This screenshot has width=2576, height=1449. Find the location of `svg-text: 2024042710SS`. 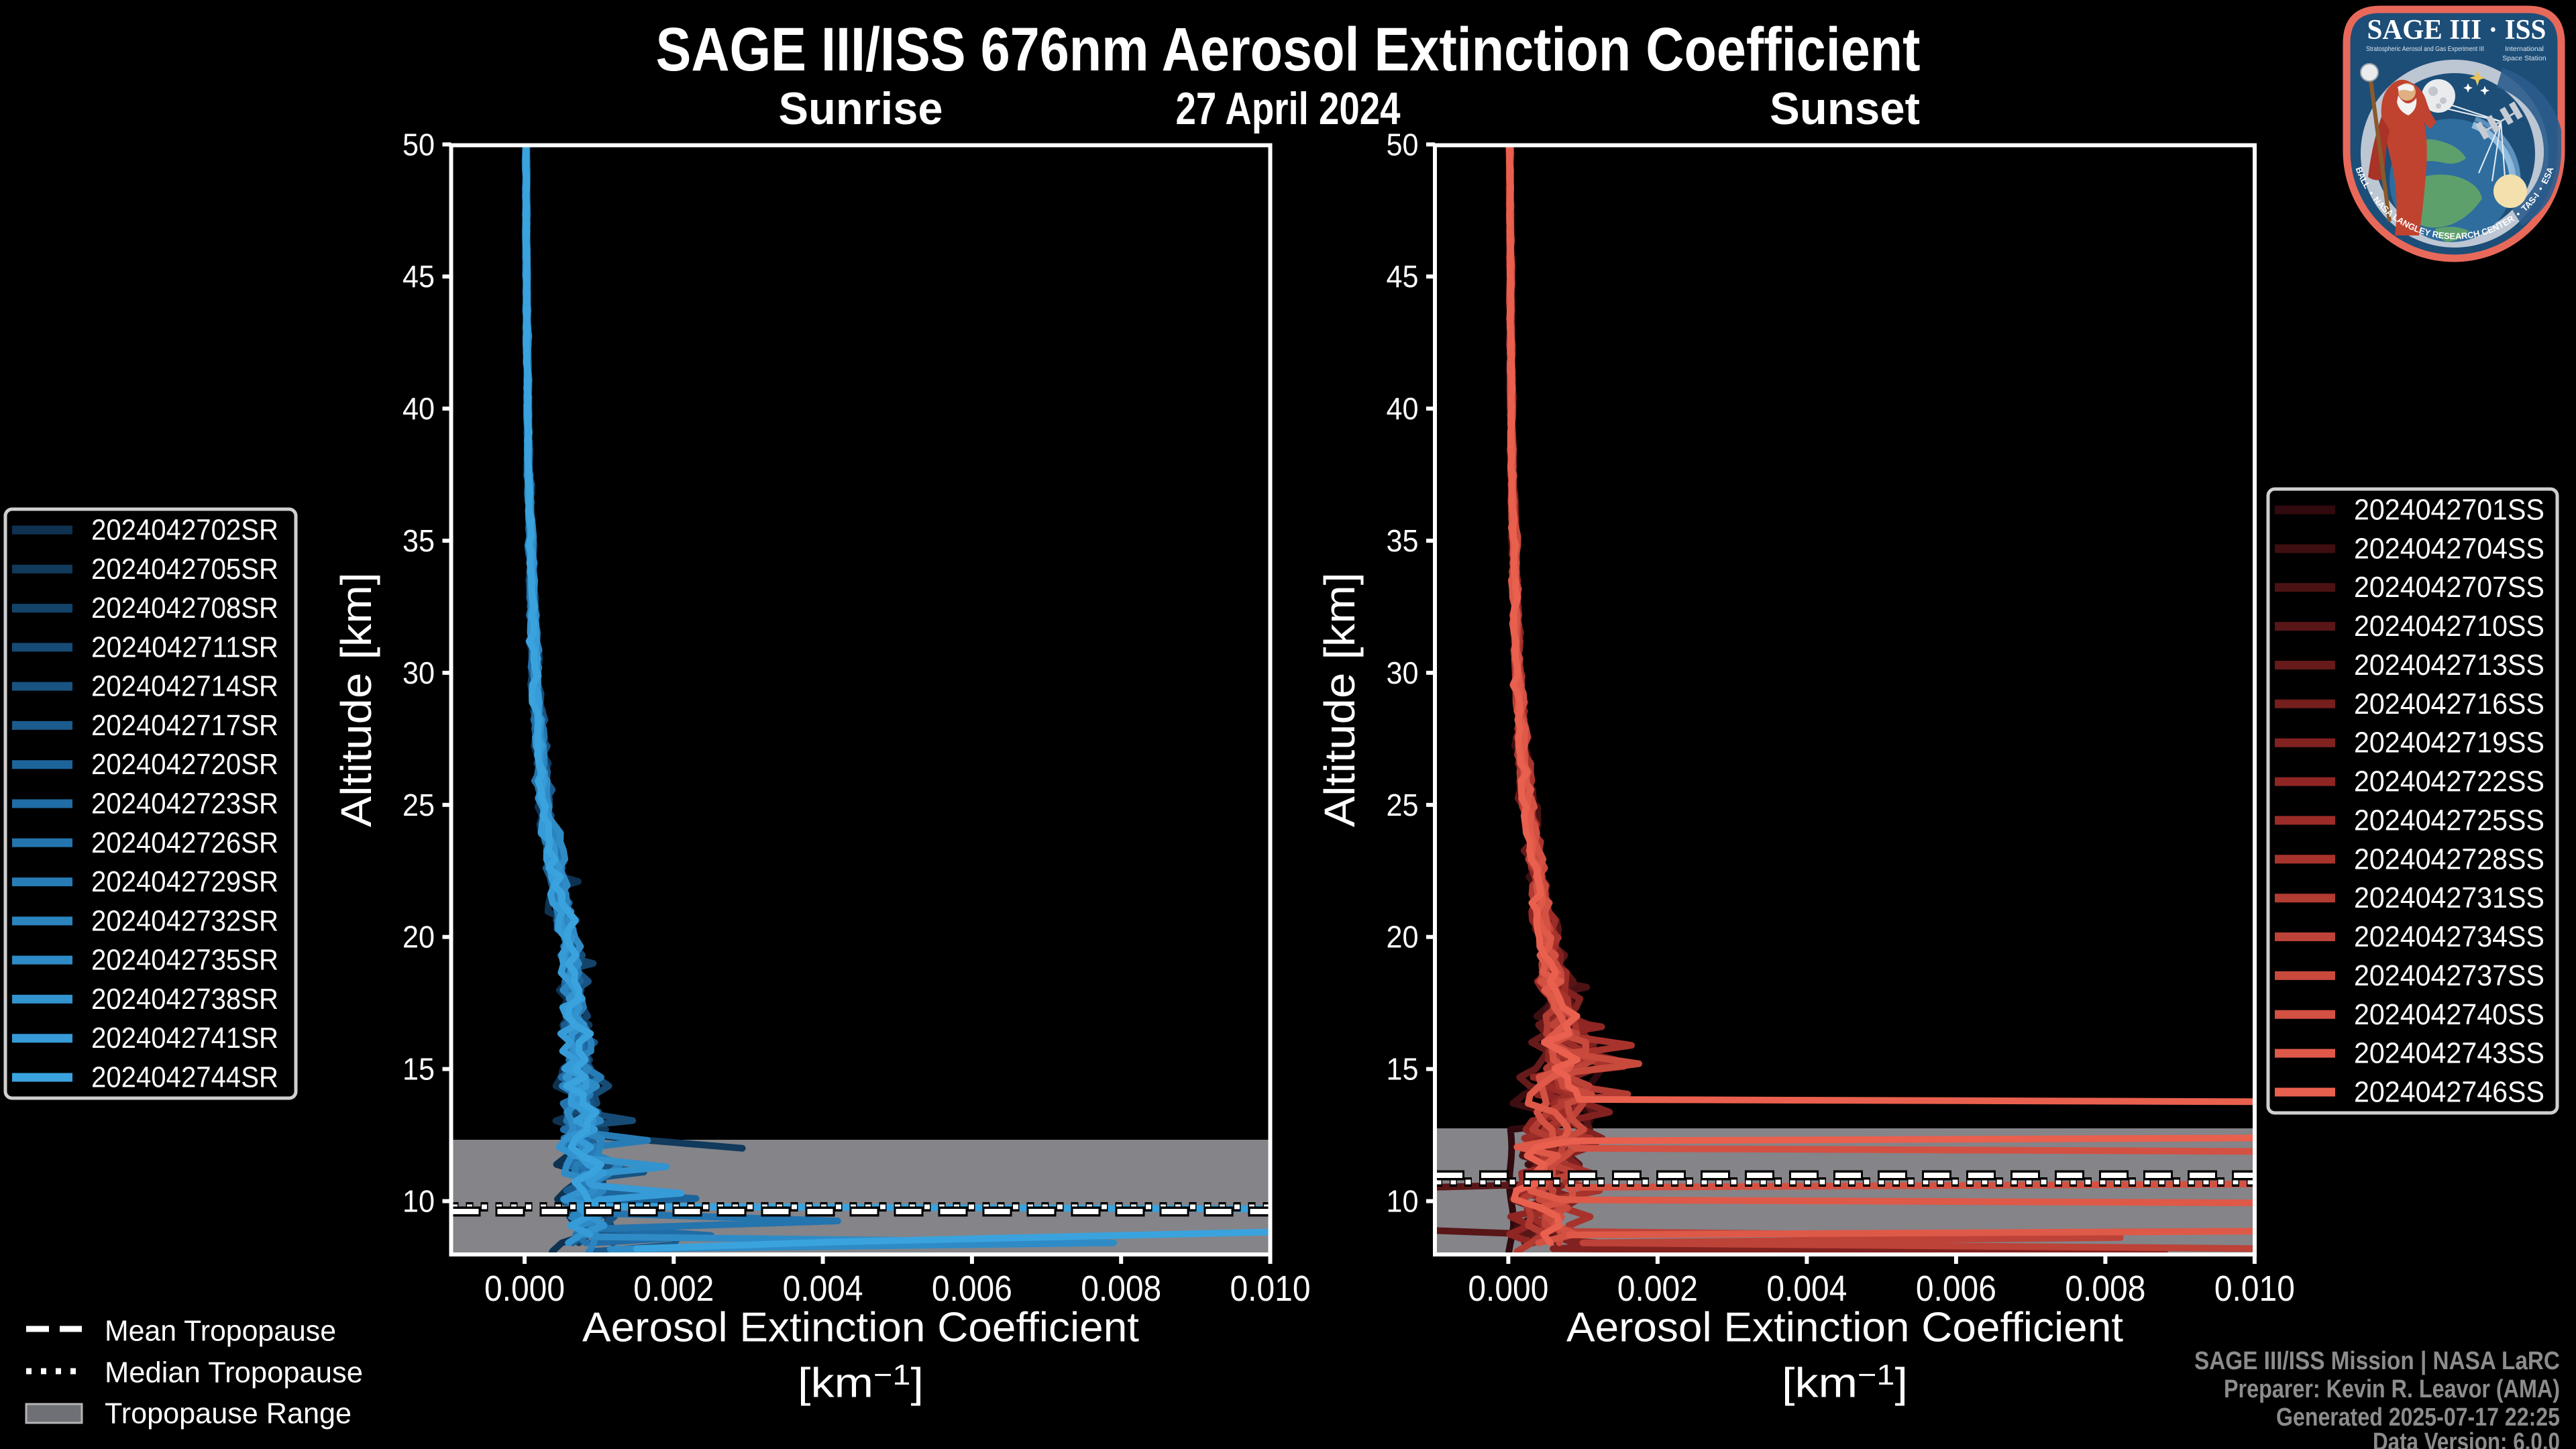

svg-text: 2024042710SS is located at coordinates (2449, 626).